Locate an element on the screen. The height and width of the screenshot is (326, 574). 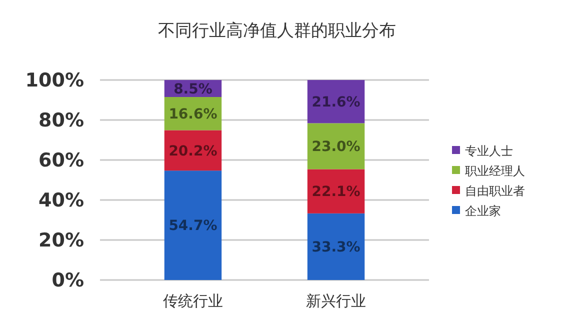
legend-label: 专业人士 is located at coordinates (489, 151).